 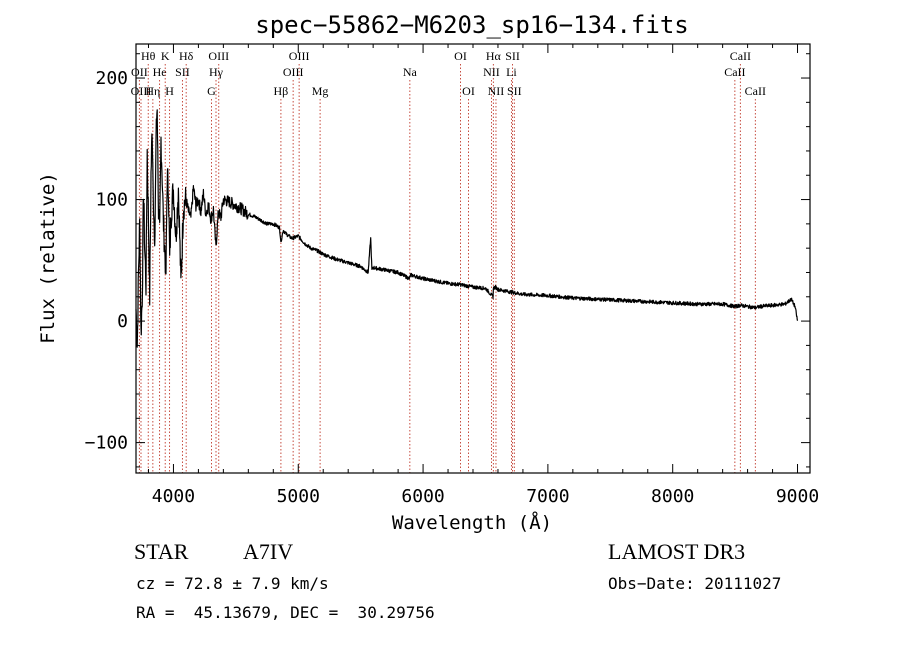 What do you see at coordinates (695, 583) in the screenshot?
I see `observation-date: Obs−Date: 20111027` at bounding box center [695, 583].